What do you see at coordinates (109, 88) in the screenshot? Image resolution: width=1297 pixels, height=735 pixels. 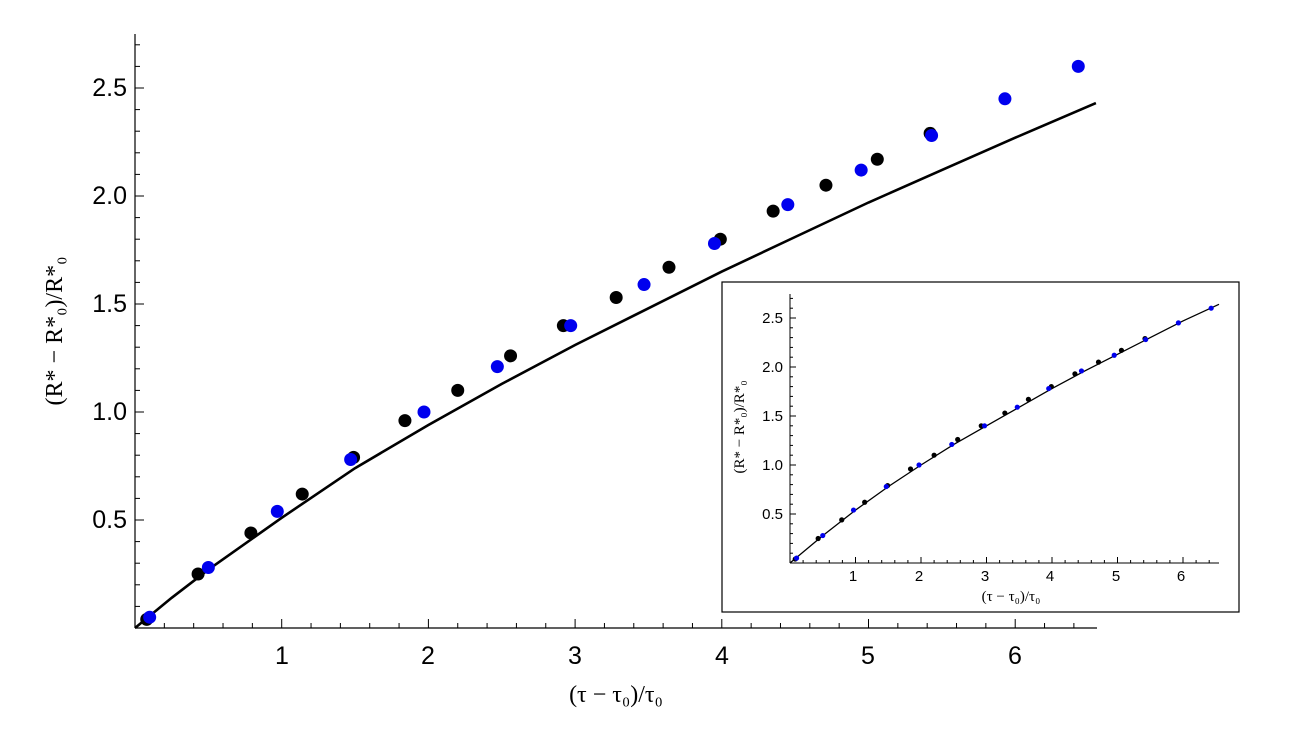 I see `main-y-tick-label: 2.5` at bounding box center [109, 88].